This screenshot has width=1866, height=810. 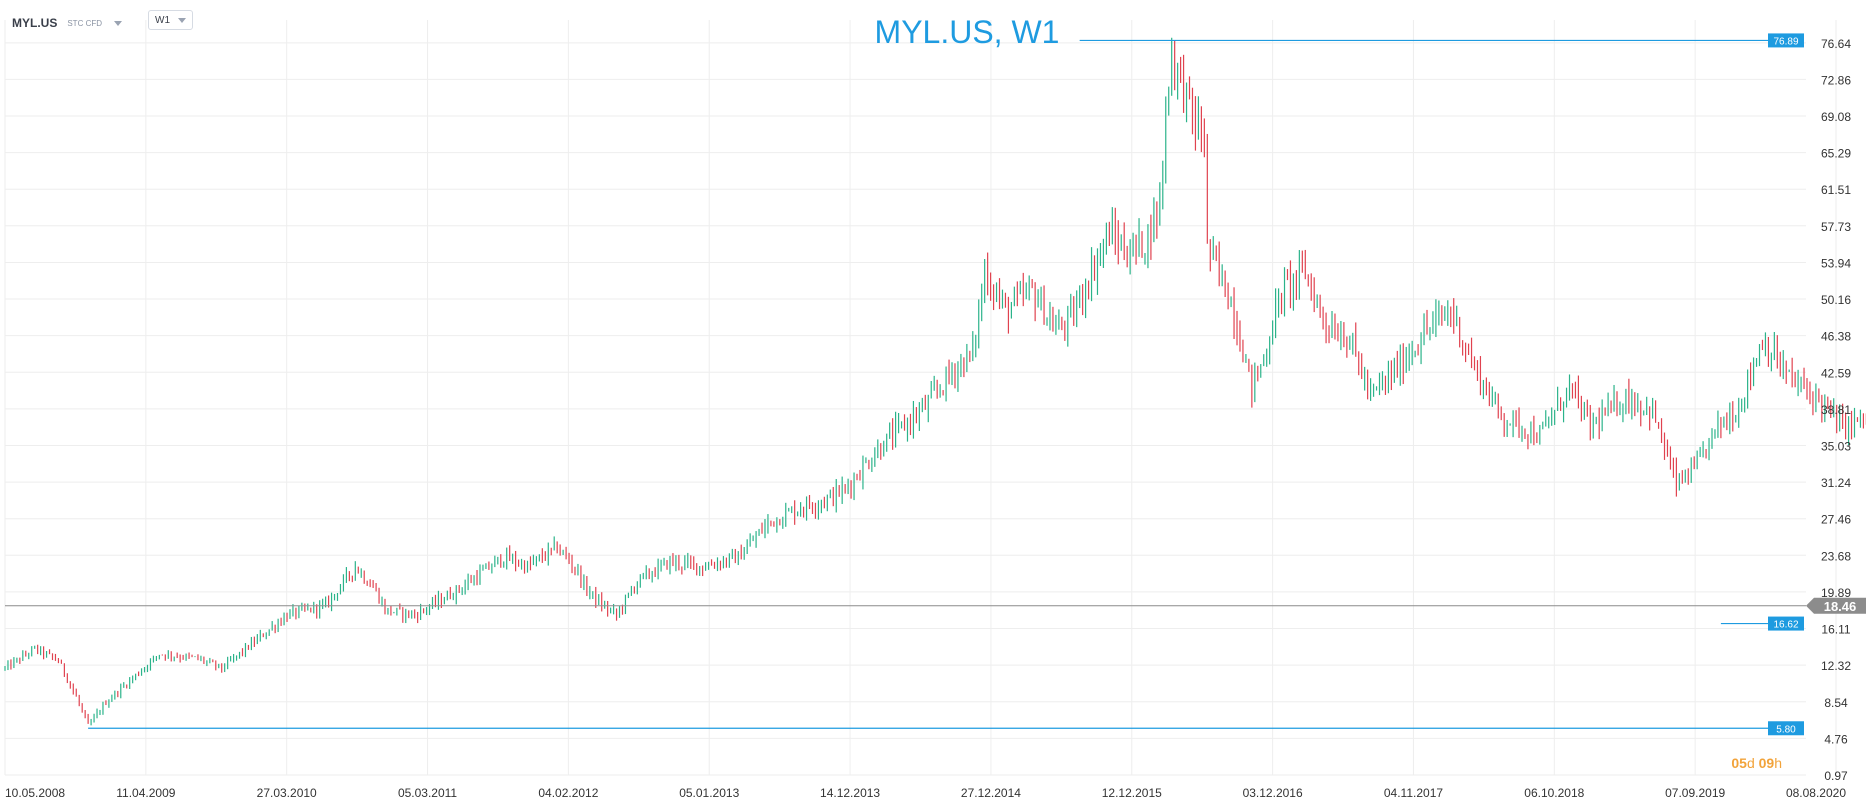 What do you see at coordinates (1836, 44) in the screenshot?
I see `y-tick-label: 76.64` at bounding box center [1836, 44].